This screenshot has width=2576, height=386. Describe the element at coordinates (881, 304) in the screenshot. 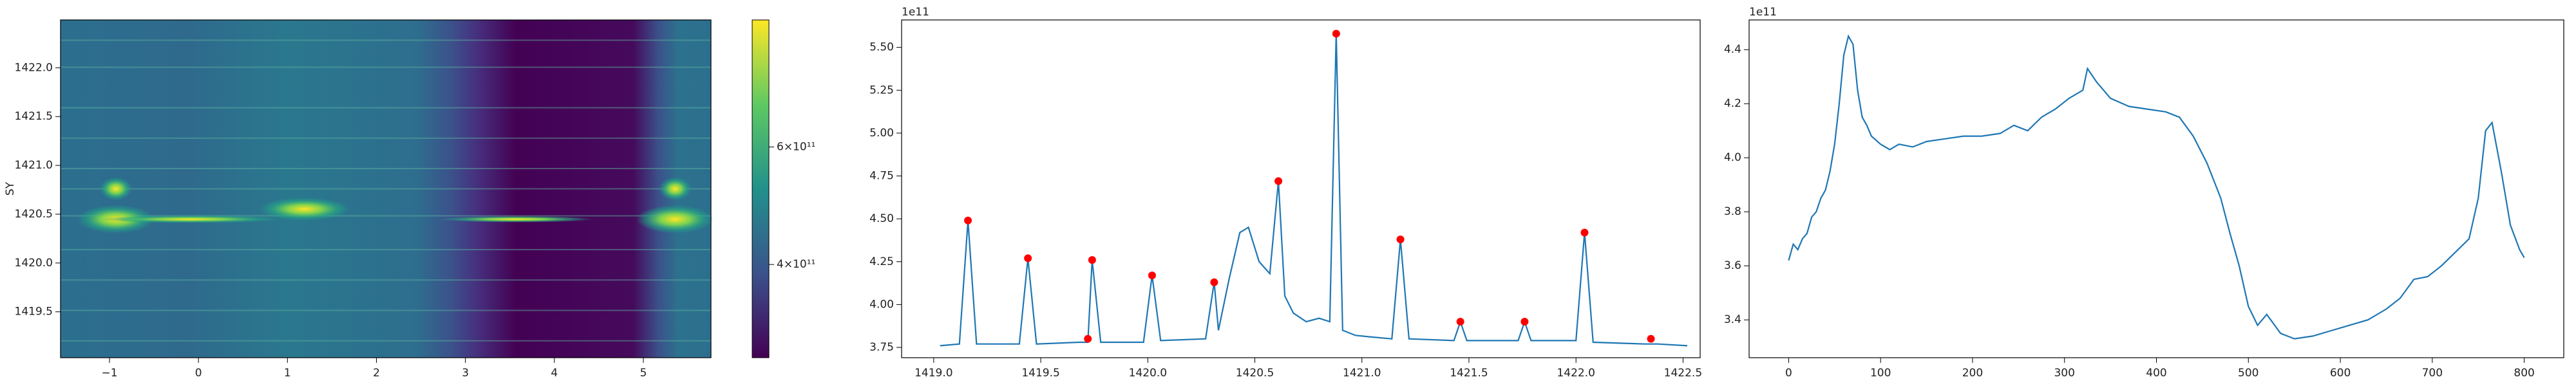

I see `y-tick-label: 4.00` at that location.